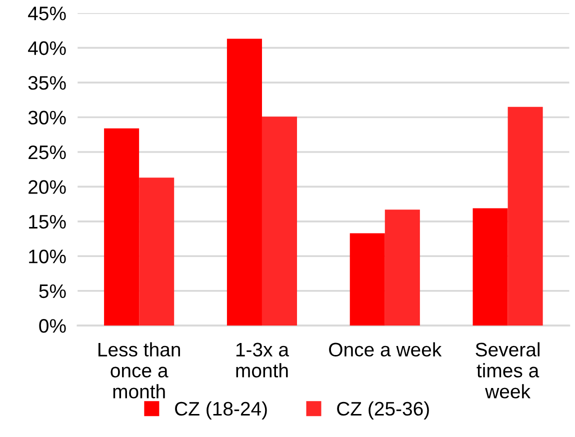  Describe the element at coordinates (47, 257) in the screenshot. I see `y-tick-label: 10%` at that location.